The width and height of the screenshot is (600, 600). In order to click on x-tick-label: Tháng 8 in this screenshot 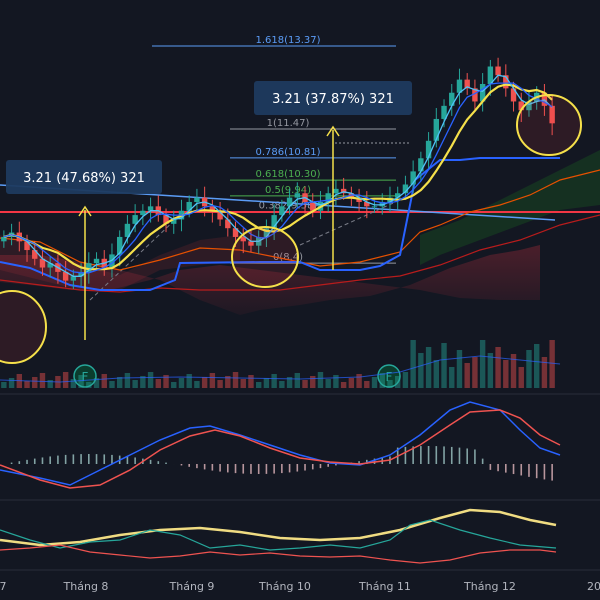, I will do `click(86, 586)`.